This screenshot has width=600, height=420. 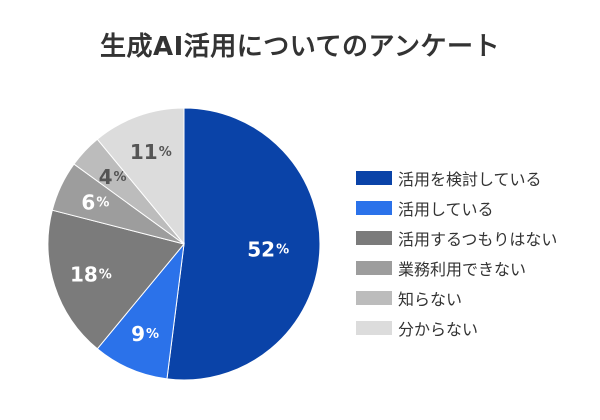 I want to click on slice-value-label: 52%, so click(x=268, y=249).